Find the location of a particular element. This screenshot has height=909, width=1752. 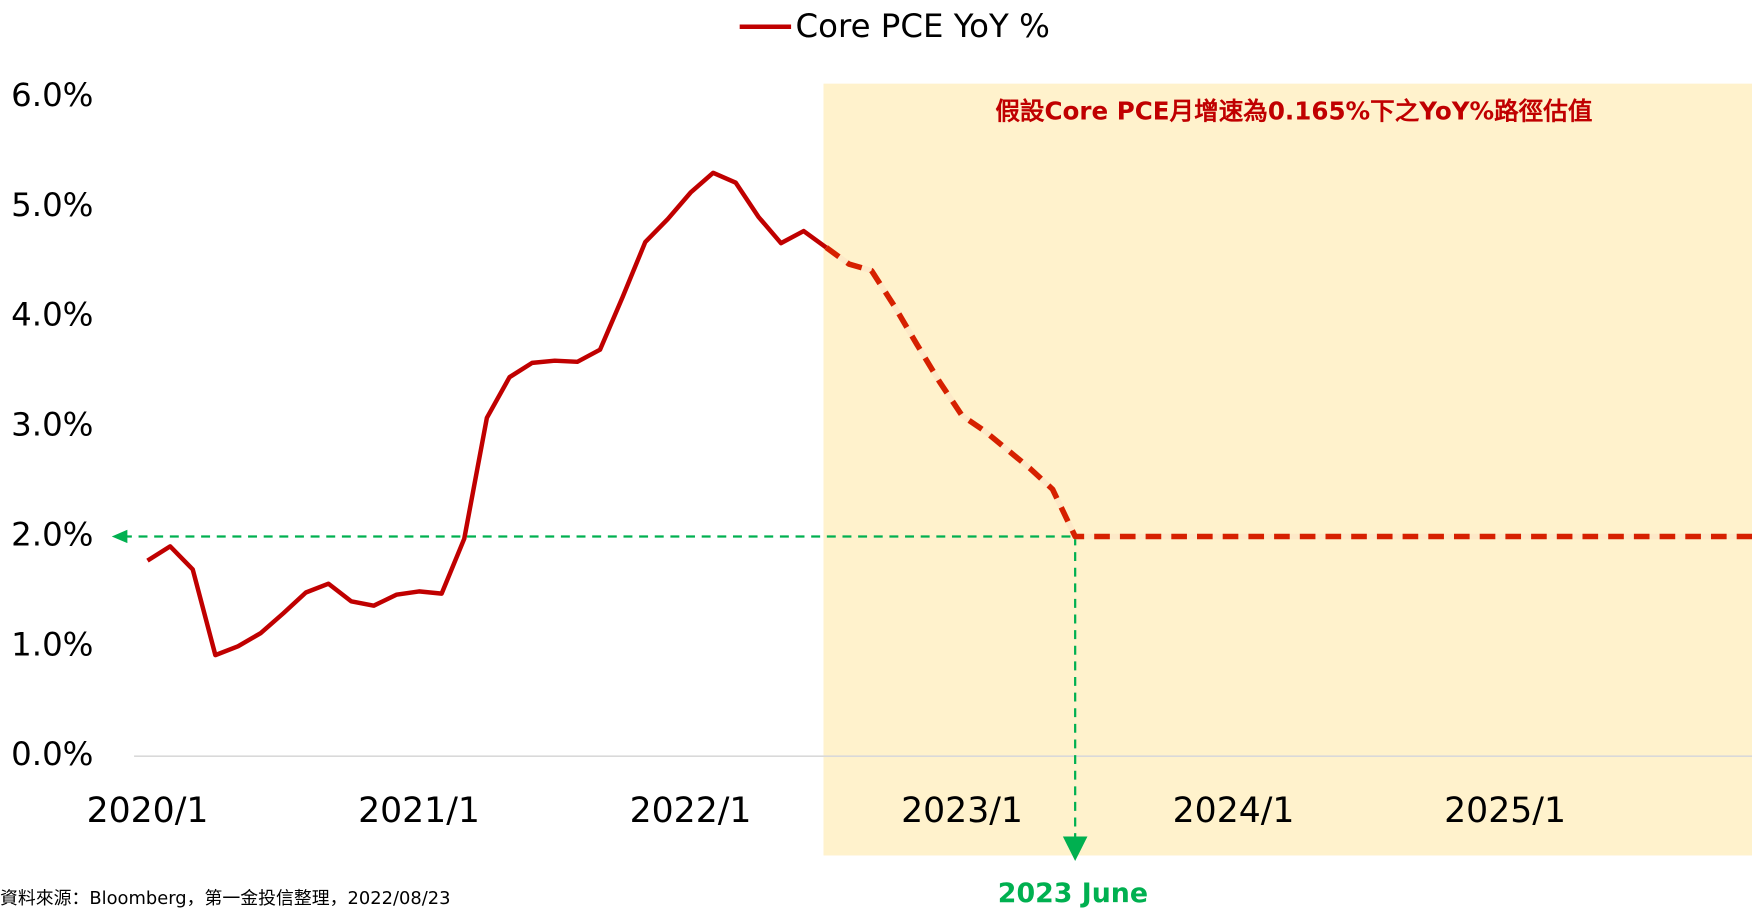

y-tick-label: 3.0% is located at coordinates (52, 425).